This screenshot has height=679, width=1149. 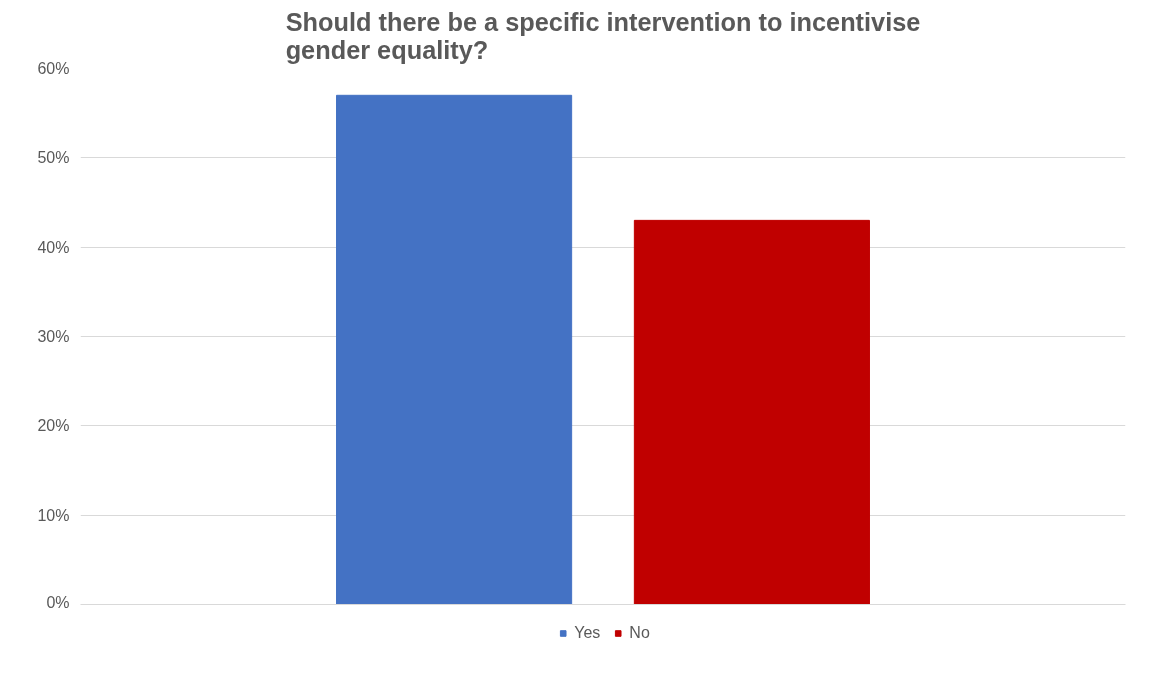 What do you see at coordinates (53, 426) in the screenshot?
I see `y-tick-label: 20%` at bounding box center [53, 426].